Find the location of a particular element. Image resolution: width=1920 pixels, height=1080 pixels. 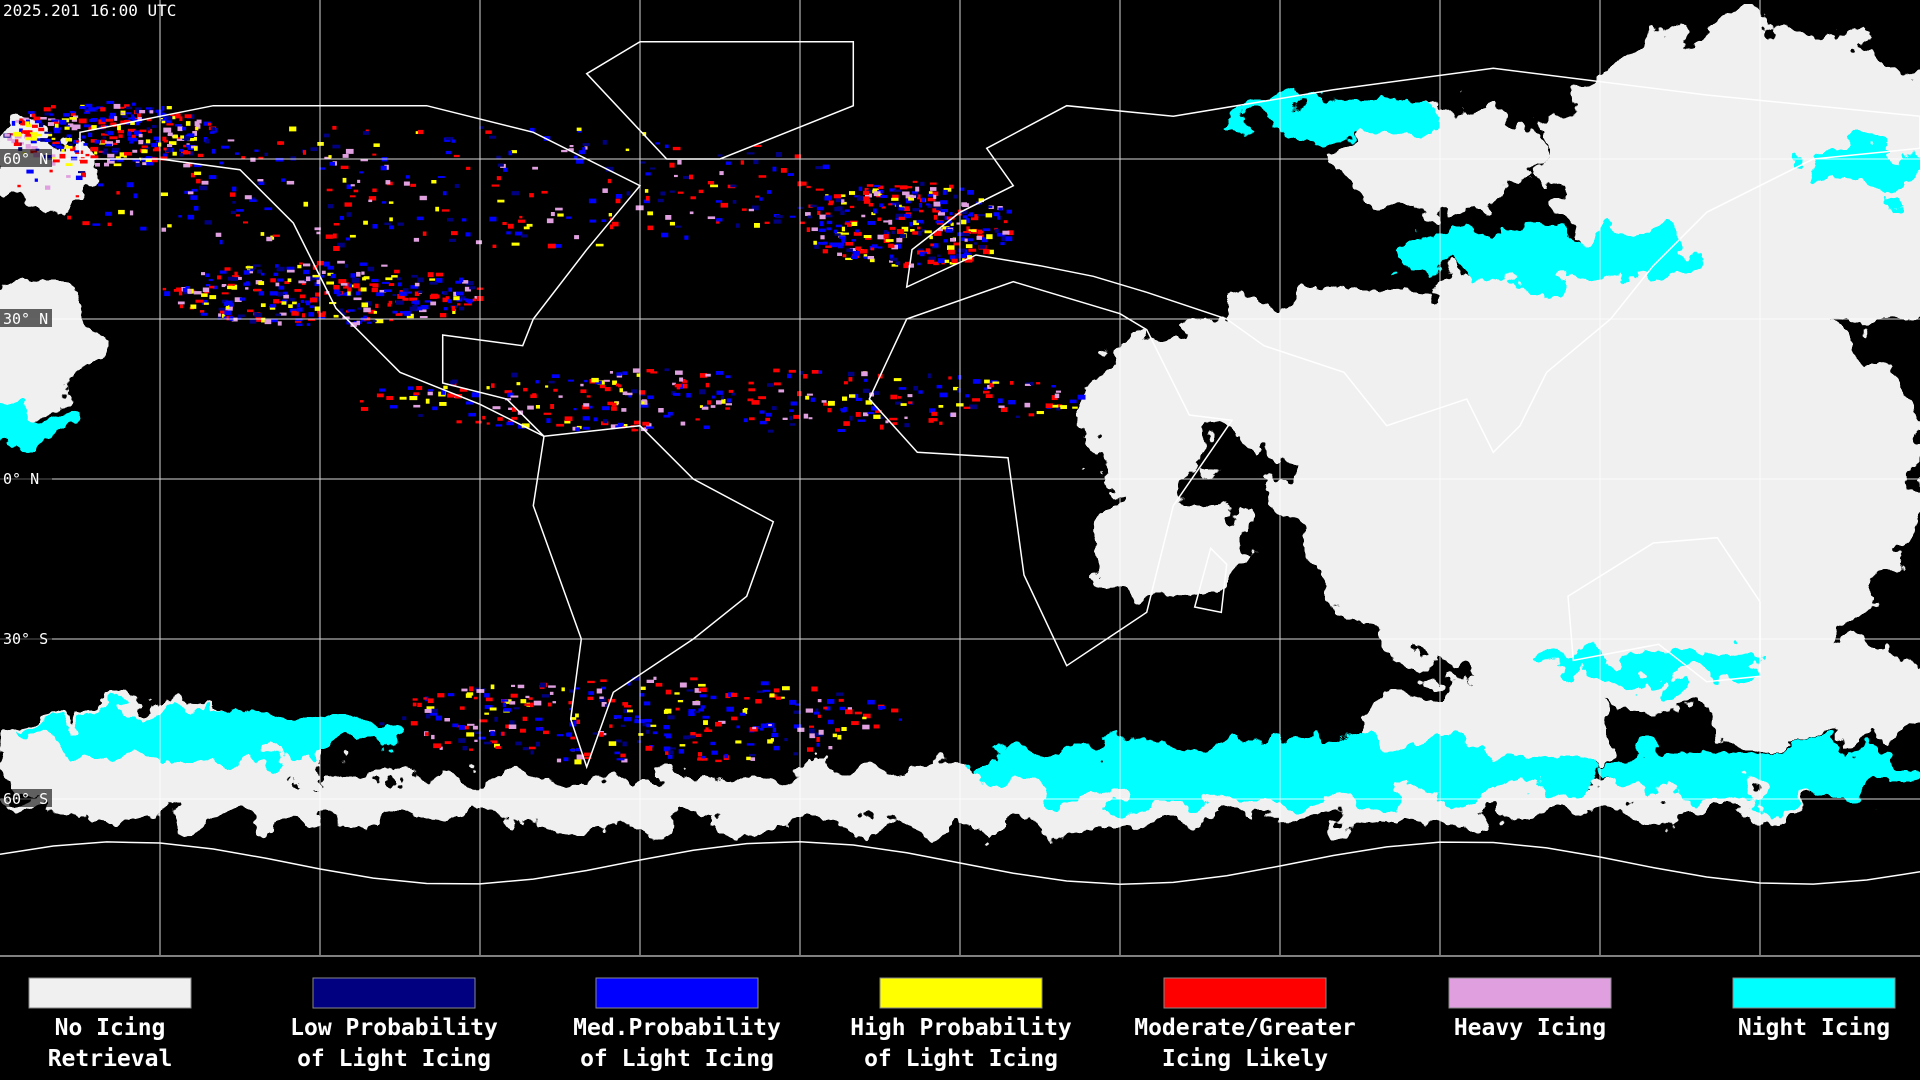

legend-label: of Light Icing is located at coordinates (394, 1059).